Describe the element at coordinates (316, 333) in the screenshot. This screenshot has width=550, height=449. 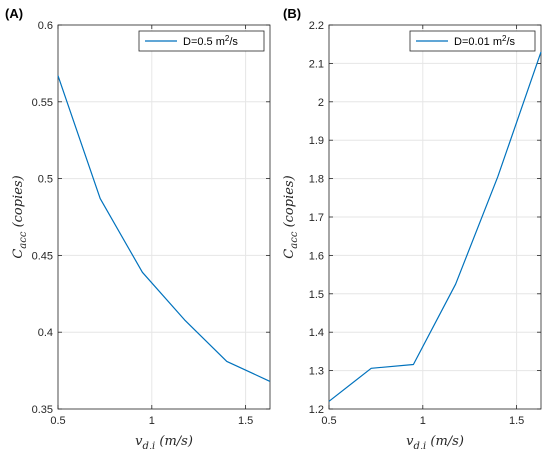
I see `y-tick-label: 1.4` at that location.